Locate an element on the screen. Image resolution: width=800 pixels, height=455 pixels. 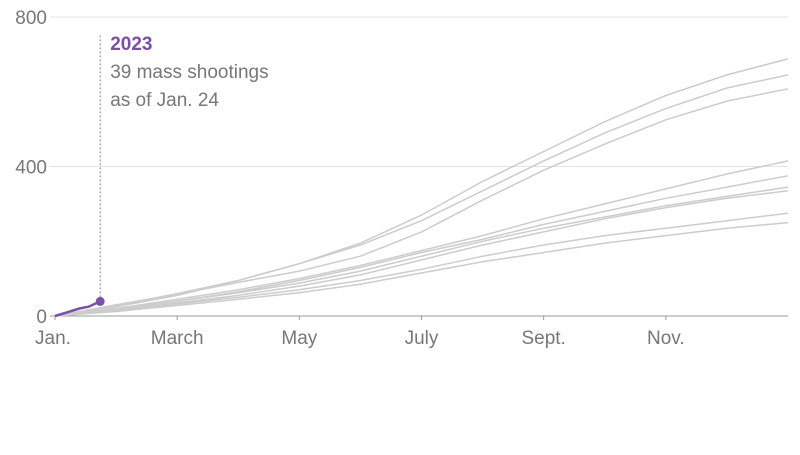
y-tick-label: 400 is located at coordinates (31, 168).